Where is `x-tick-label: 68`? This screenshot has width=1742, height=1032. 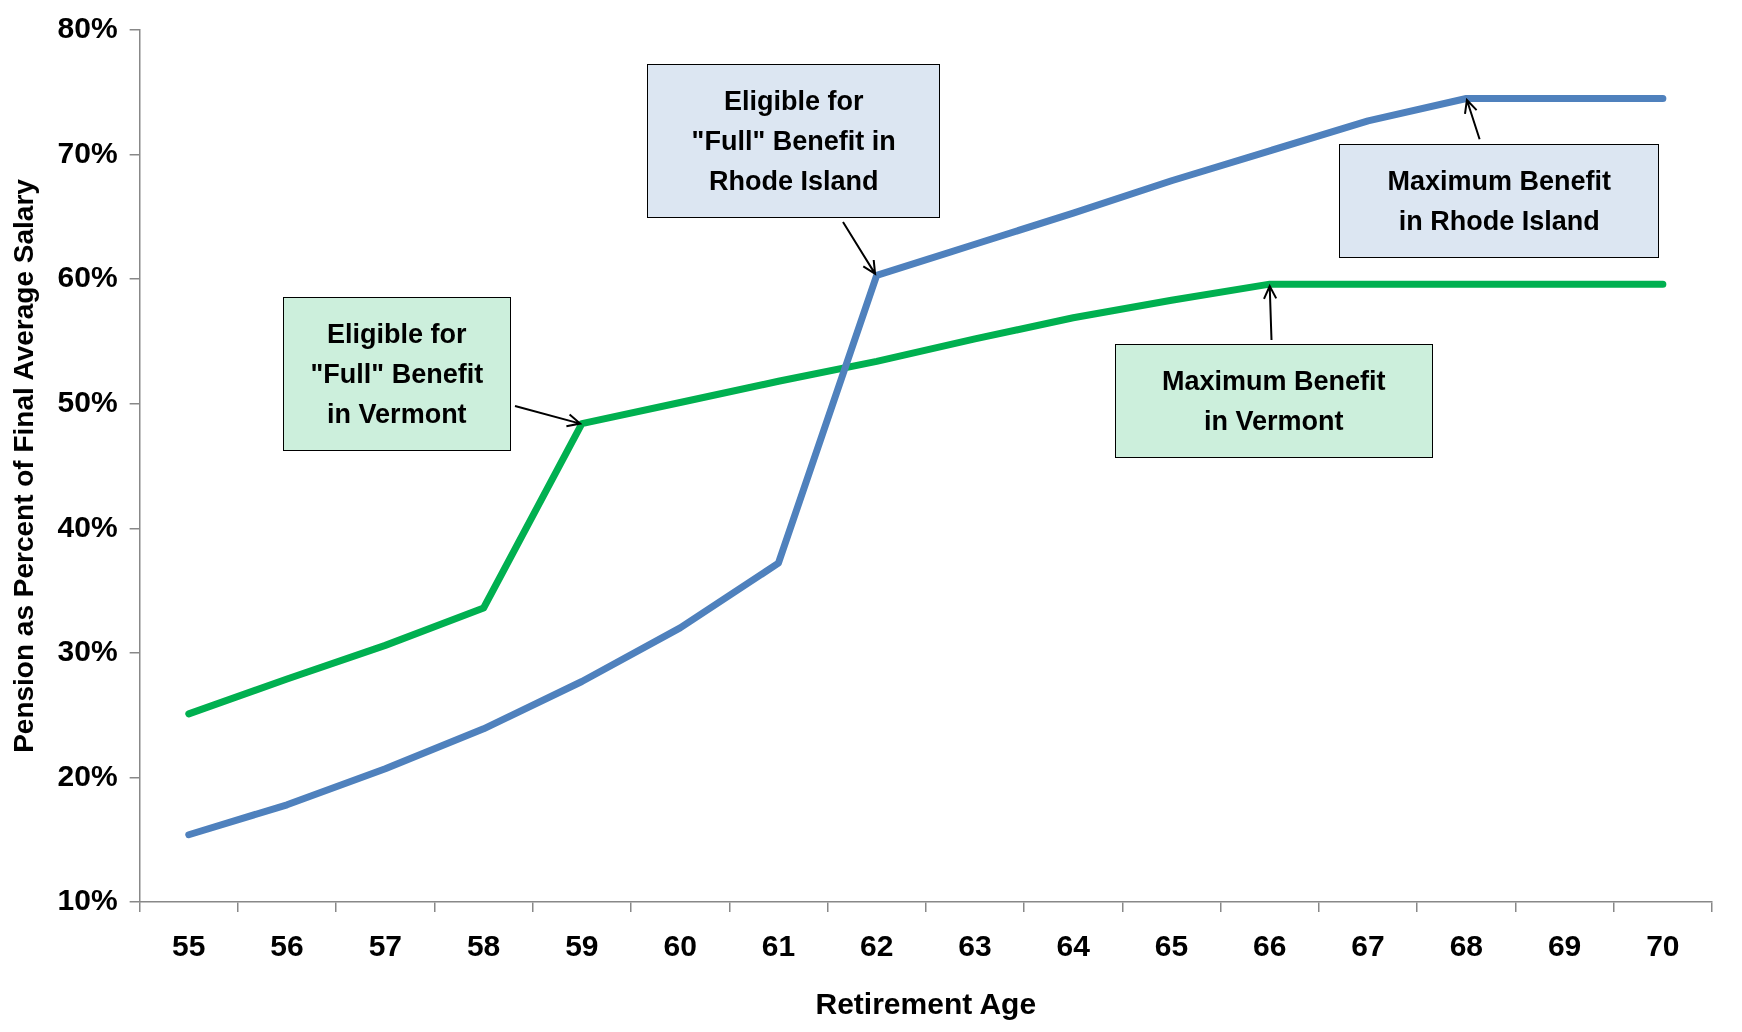 x-tick-label: 68 is located at coordinates (1466, 946).